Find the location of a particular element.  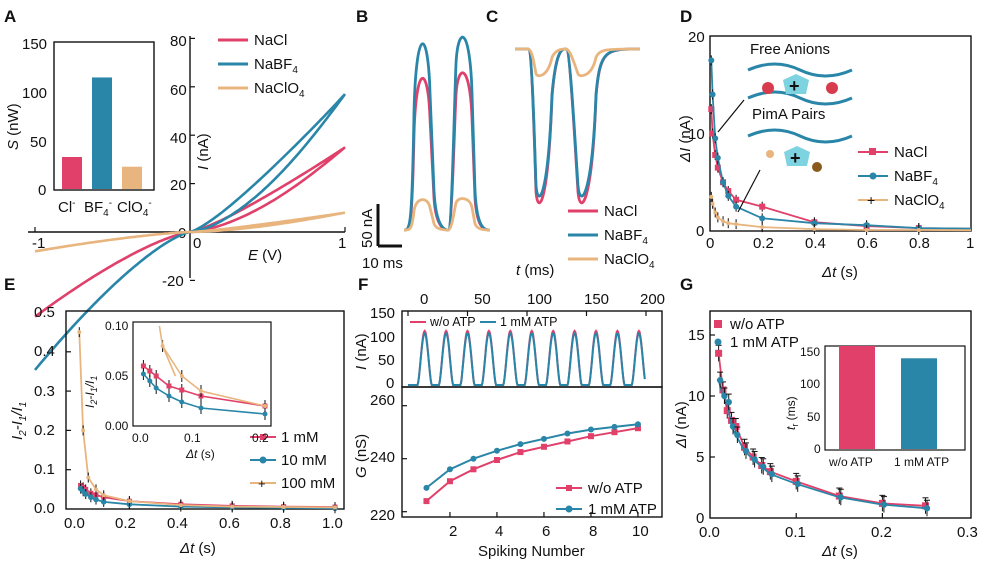

f-top-ytick-150: 150 is located at coordinates (382, 313).